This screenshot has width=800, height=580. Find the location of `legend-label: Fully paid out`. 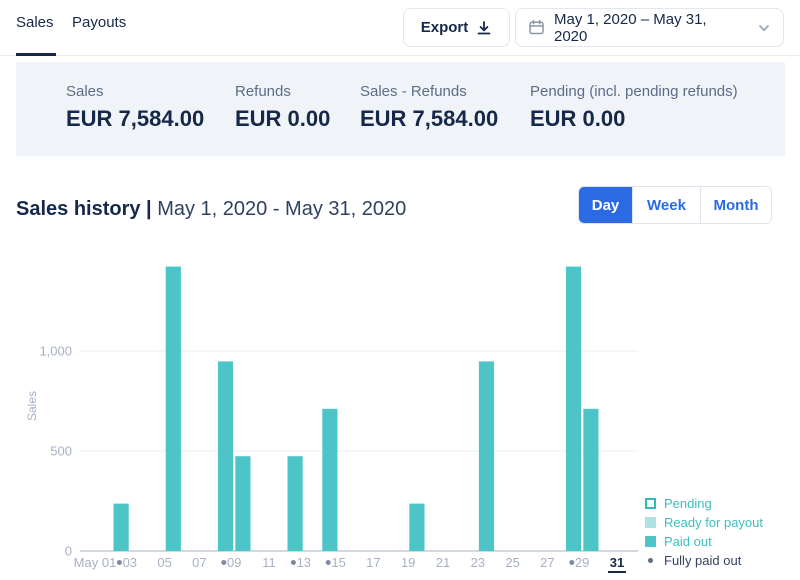

legend-label: Fully paid out is located at coordinates (703, 560).